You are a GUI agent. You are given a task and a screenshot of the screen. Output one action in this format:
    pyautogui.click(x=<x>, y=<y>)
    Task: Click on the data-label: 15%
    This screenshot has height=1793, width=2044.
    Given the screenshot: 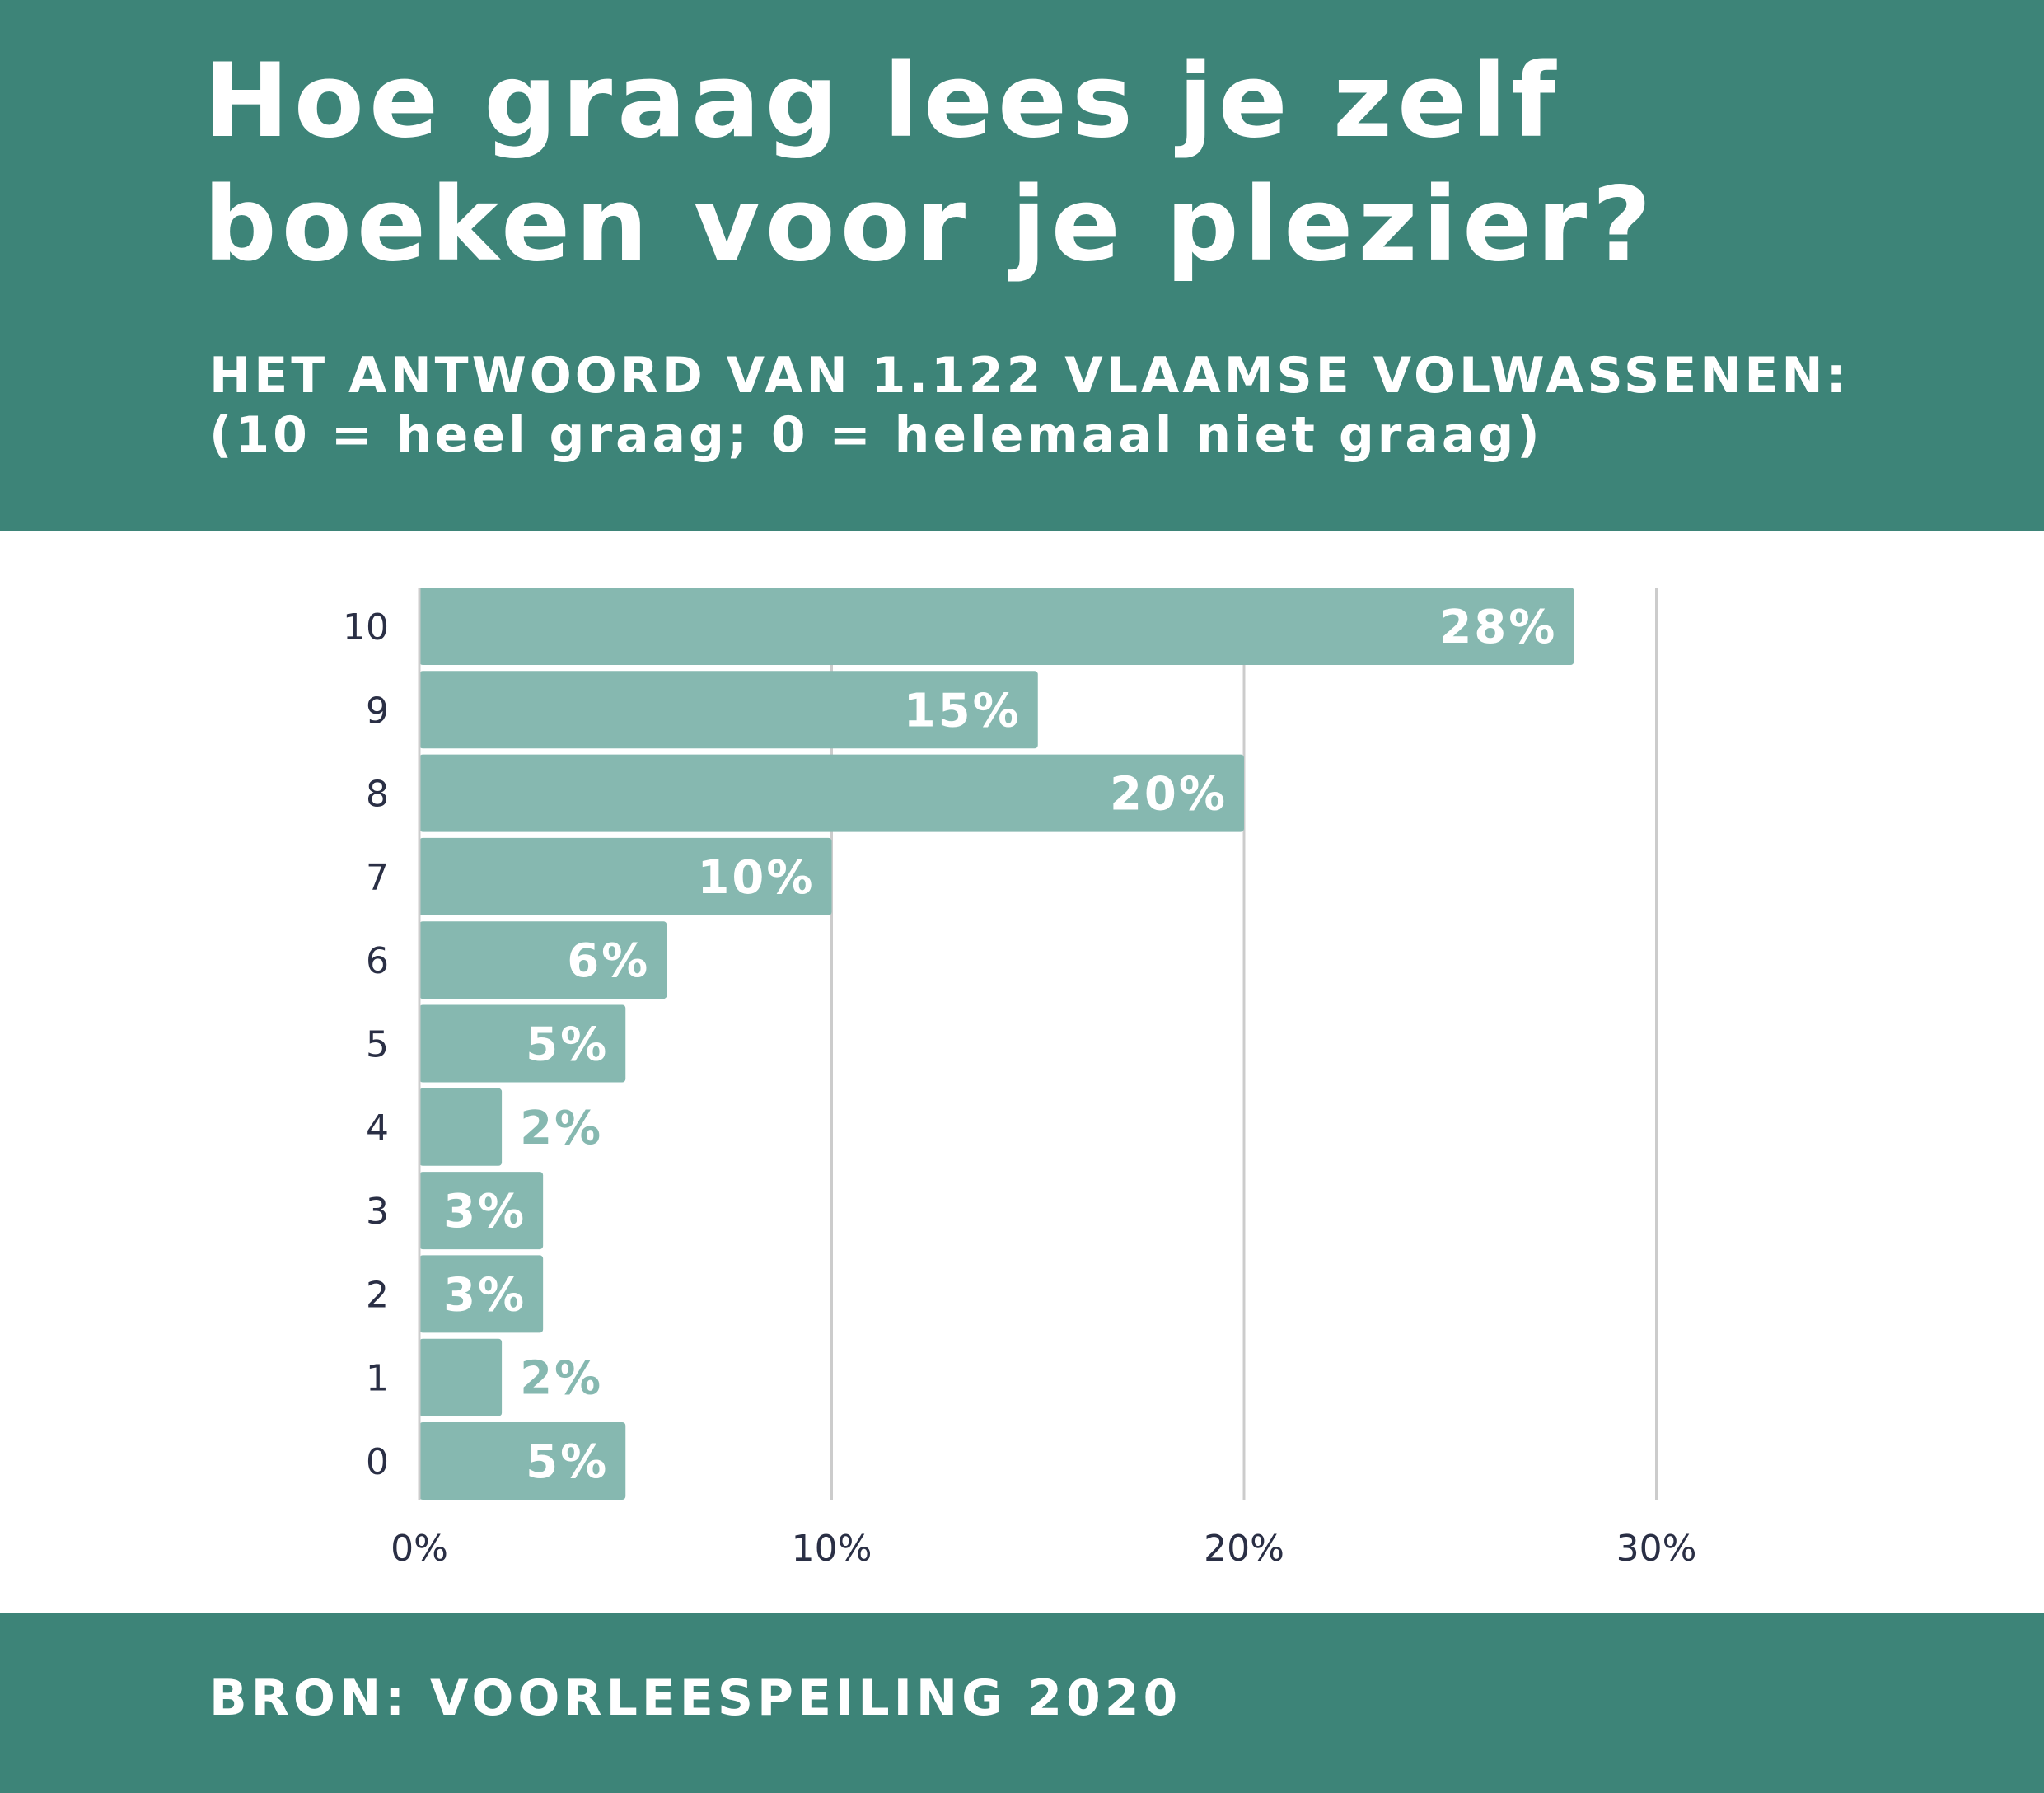 What is the action you would take?
    pyautogui.click(x=963, y=710)
    